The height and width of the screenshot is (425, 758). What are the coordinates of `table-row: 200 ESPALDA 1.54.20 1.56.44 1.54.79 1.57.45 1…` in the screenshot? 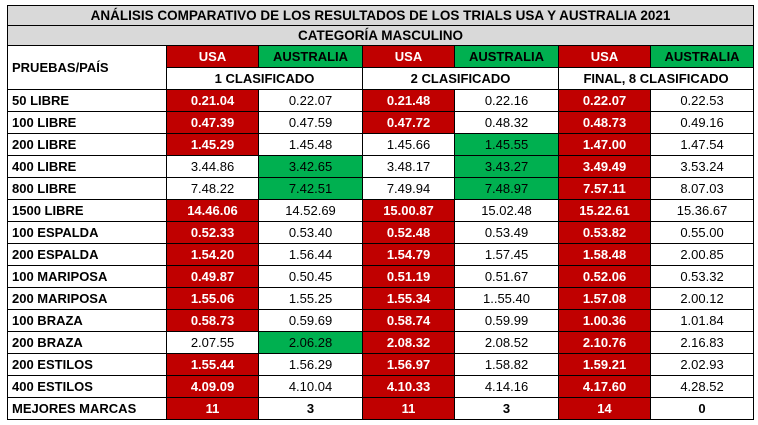 It's located at (381, 254).